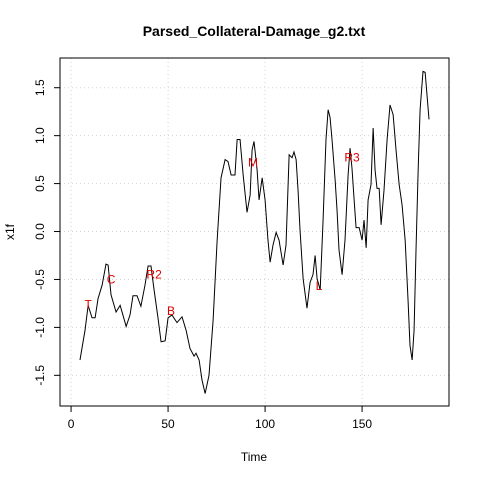  I want to click on y-axis-label: x1f, so click(10, 231).